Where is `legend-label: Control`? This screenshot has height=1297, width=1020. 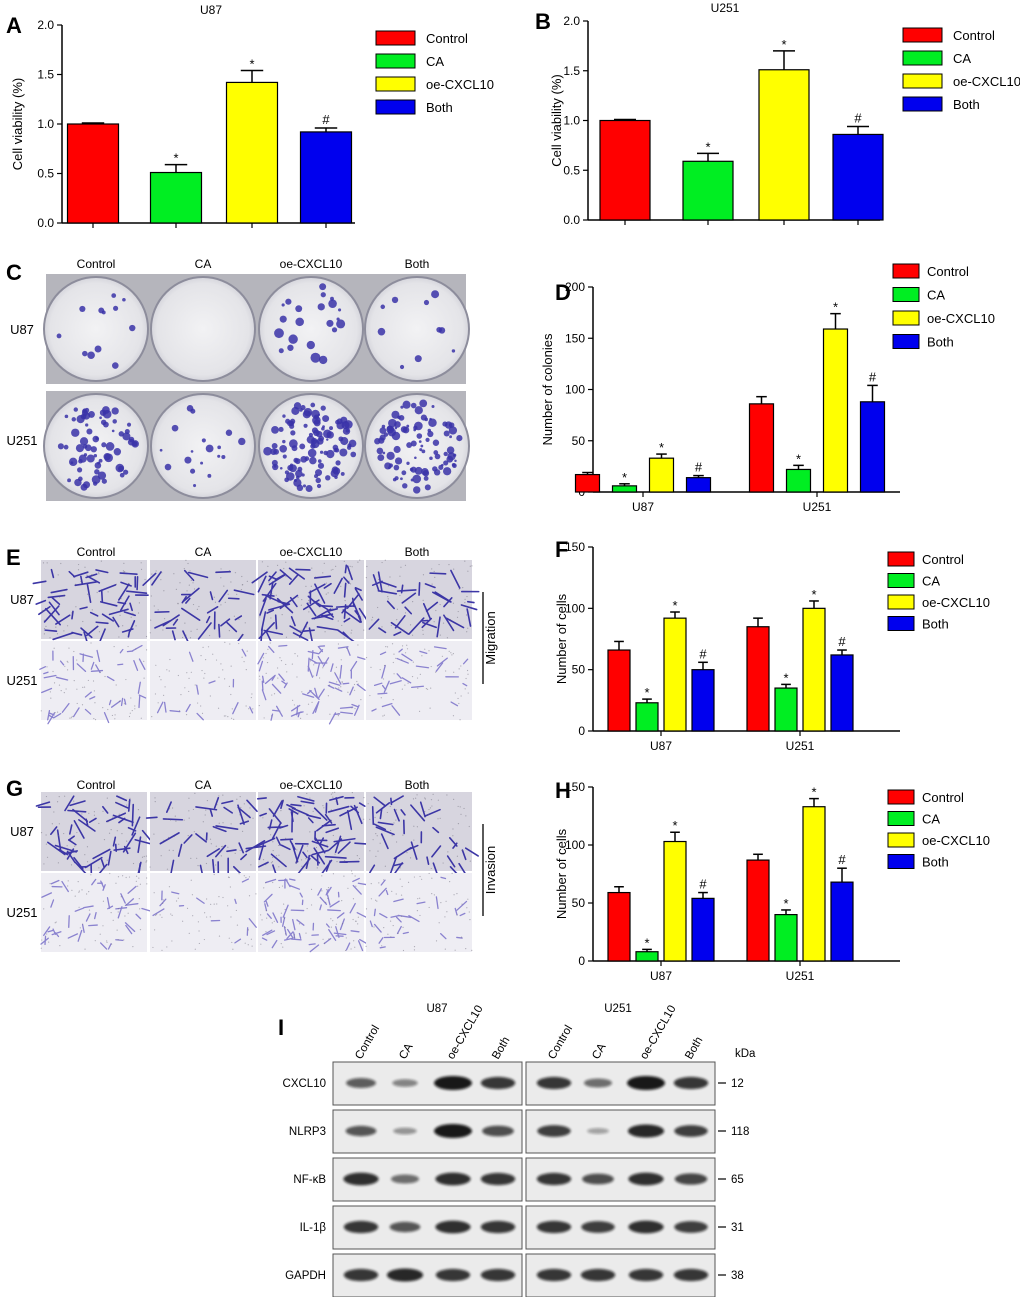 legend-label: Control is located at coordinates (943, 797).